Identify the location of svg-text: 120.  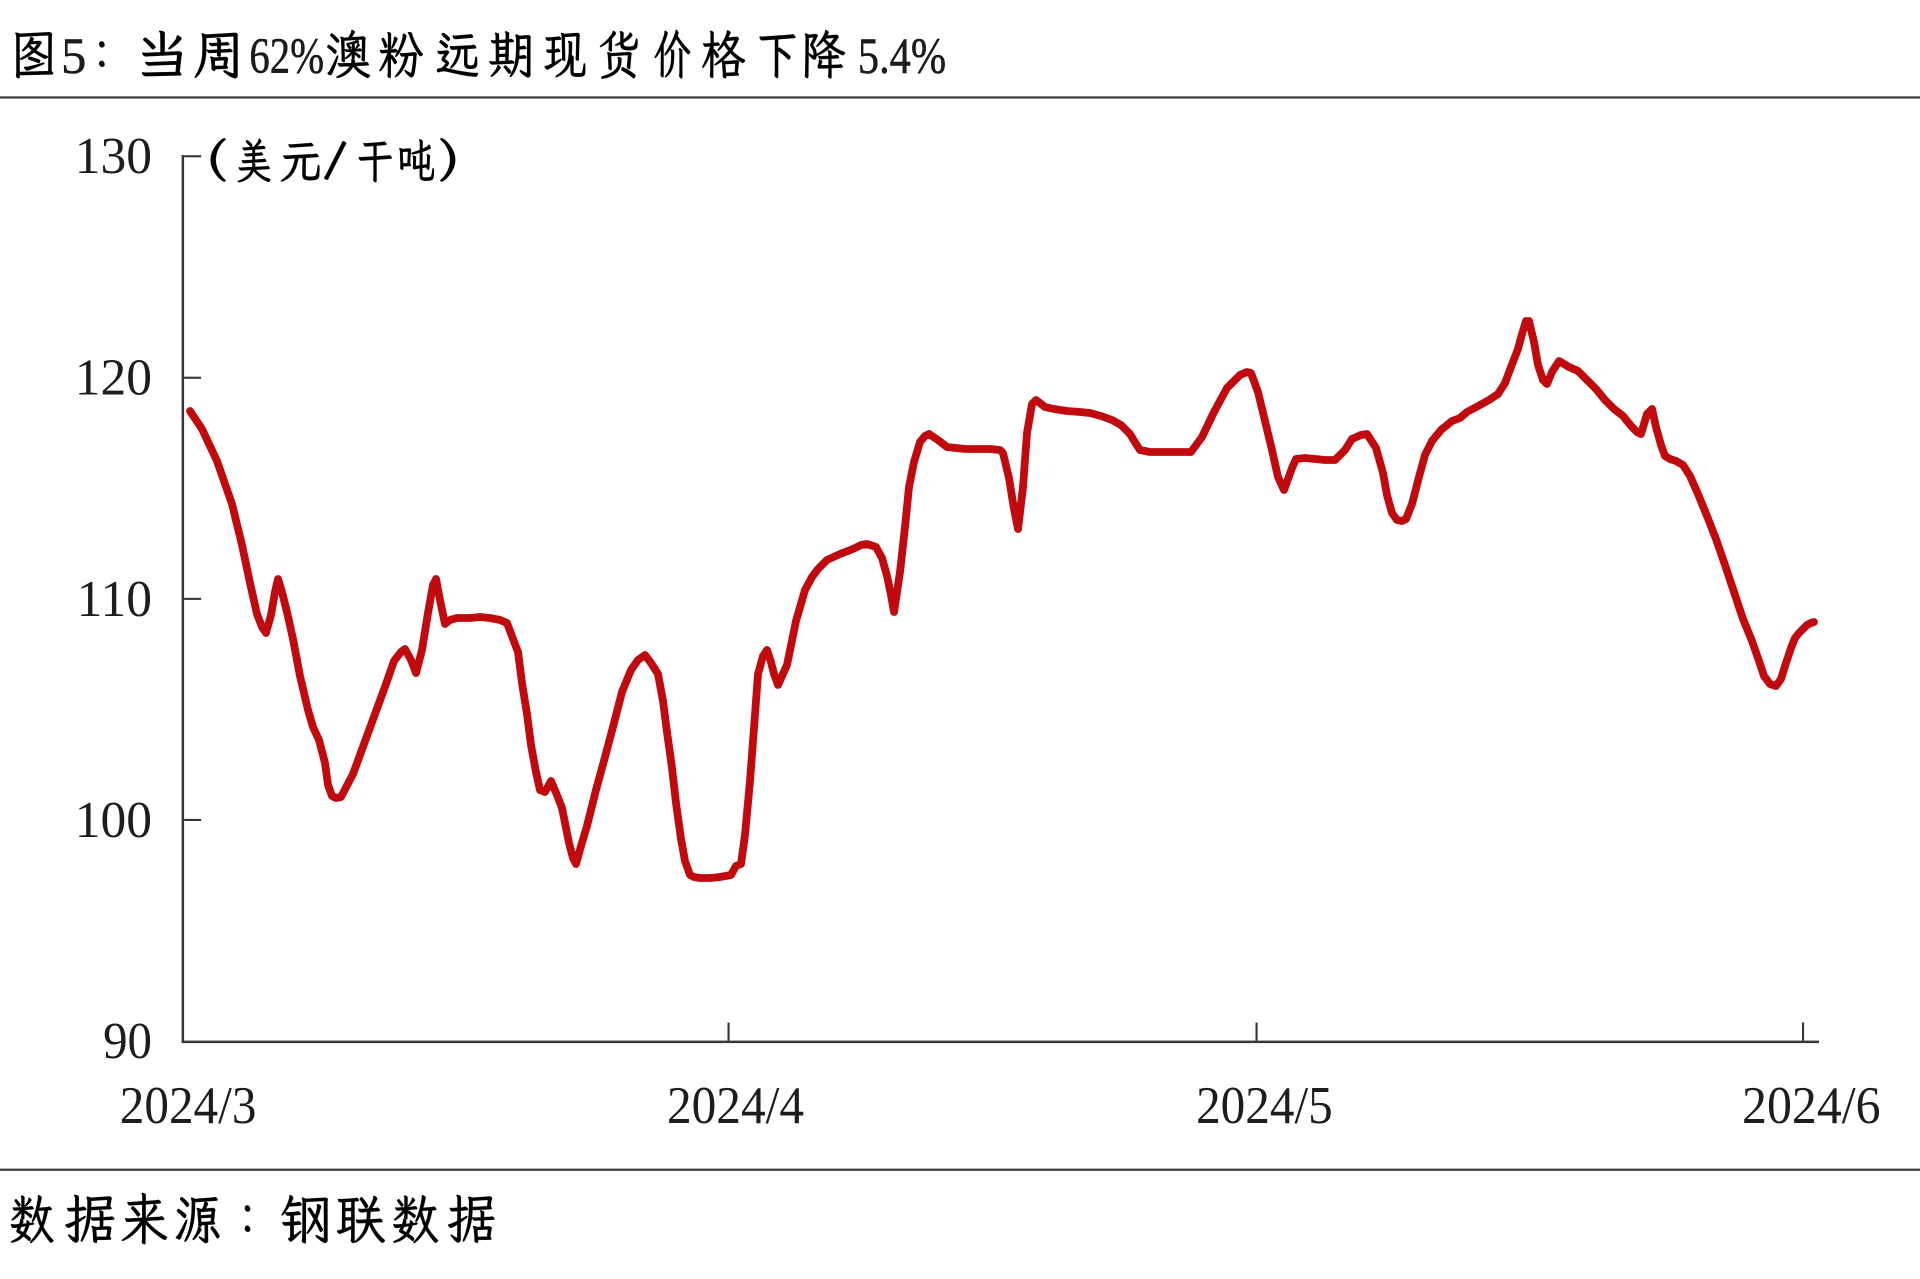
(113, 378).